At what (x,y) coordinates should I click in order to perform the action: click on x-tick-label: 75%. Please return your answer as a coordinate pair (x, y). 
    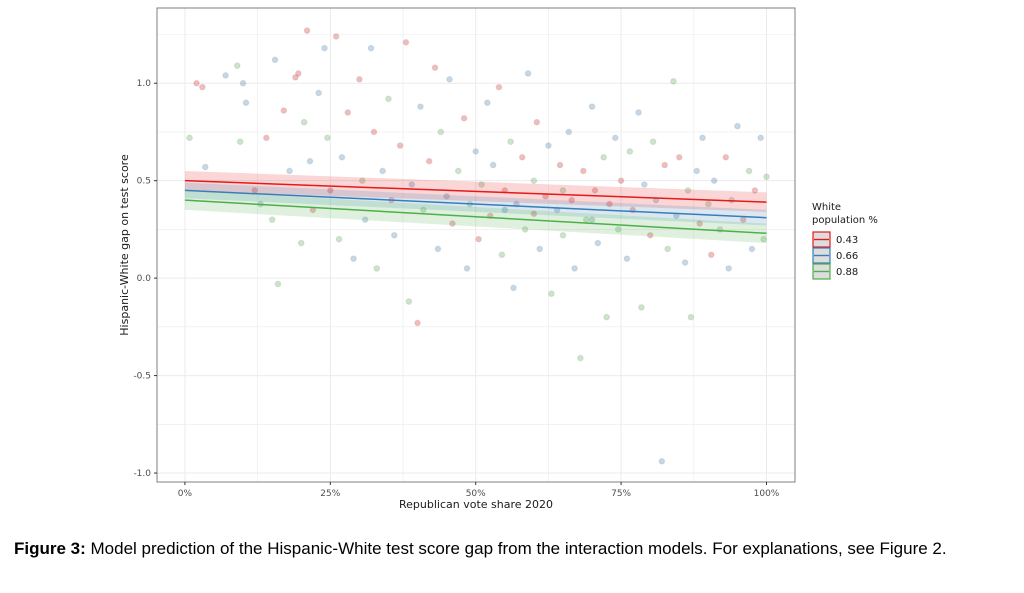
    Looking at the image, I should click on (621, 494).